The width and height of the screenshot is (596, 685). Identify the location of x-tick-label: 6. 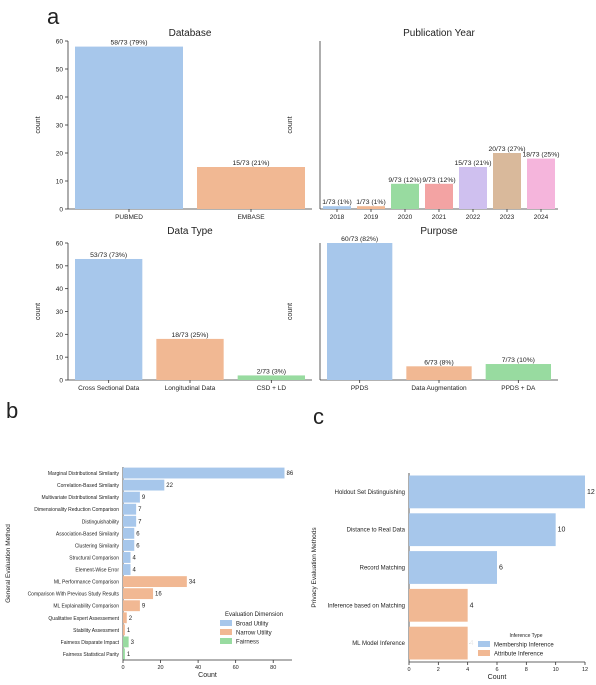
(496, 670).